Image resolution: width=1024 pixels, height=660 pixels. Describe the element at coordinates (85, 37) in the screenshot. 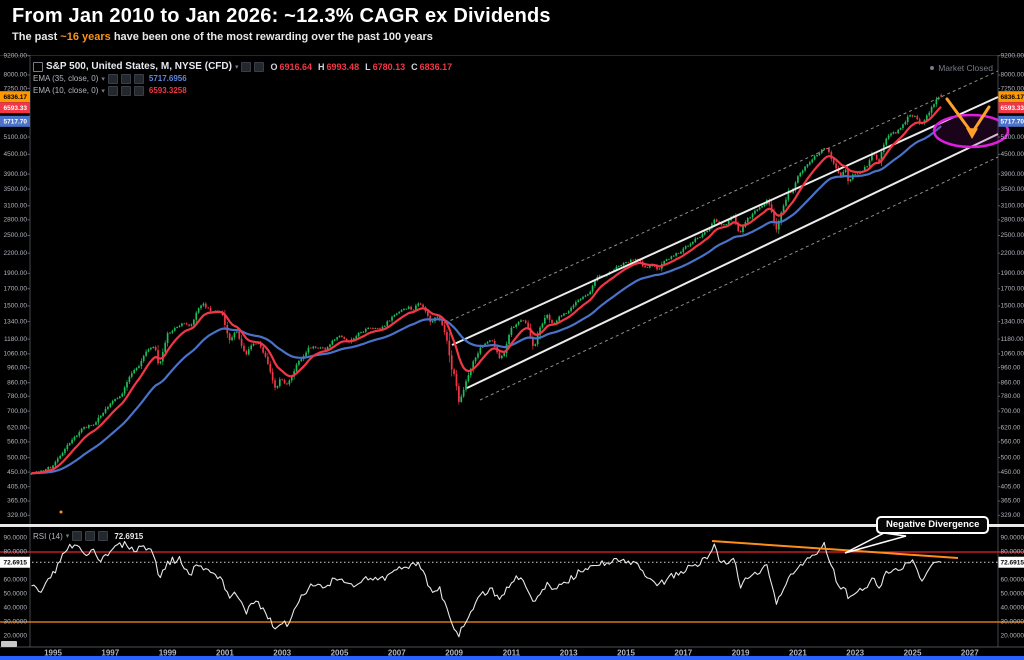

I see `subtitle-highlight: ~16 years` at that location.